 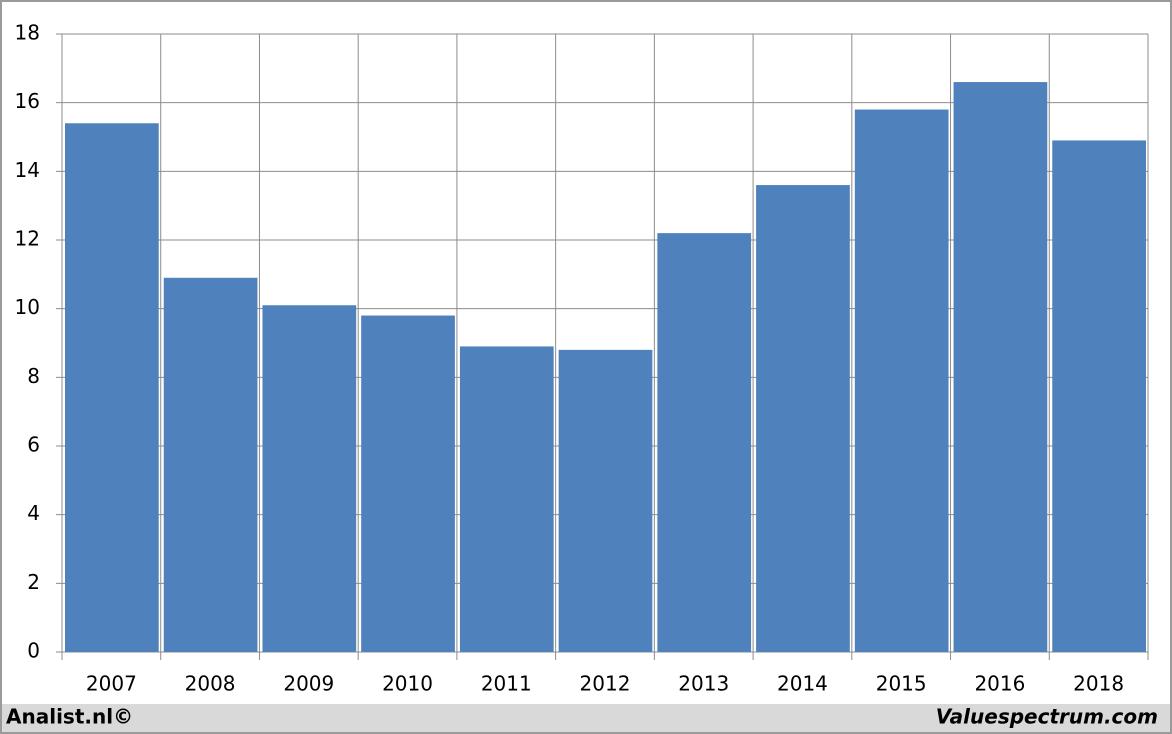 I want to click on y-tick-label: 0, so click(x=33, y=651).